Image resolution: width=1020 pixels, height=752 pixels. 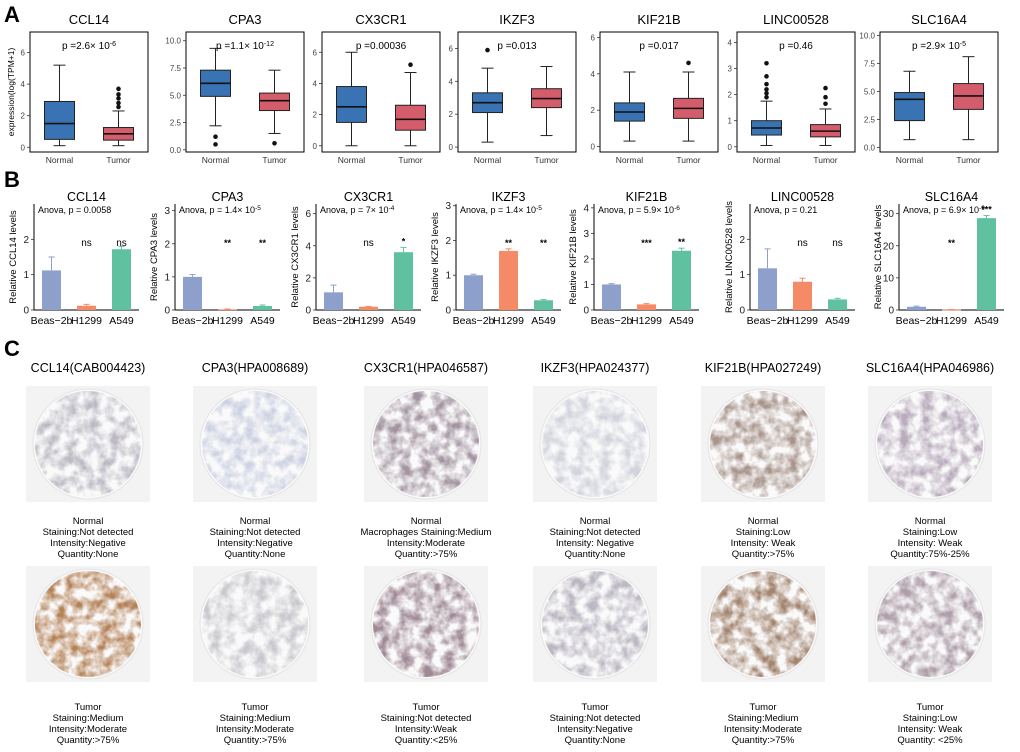 What do you see at coordinates (963, 44) in the screenshot?
I see `p-value-exponent: -5` at bounding box center [963, 44].